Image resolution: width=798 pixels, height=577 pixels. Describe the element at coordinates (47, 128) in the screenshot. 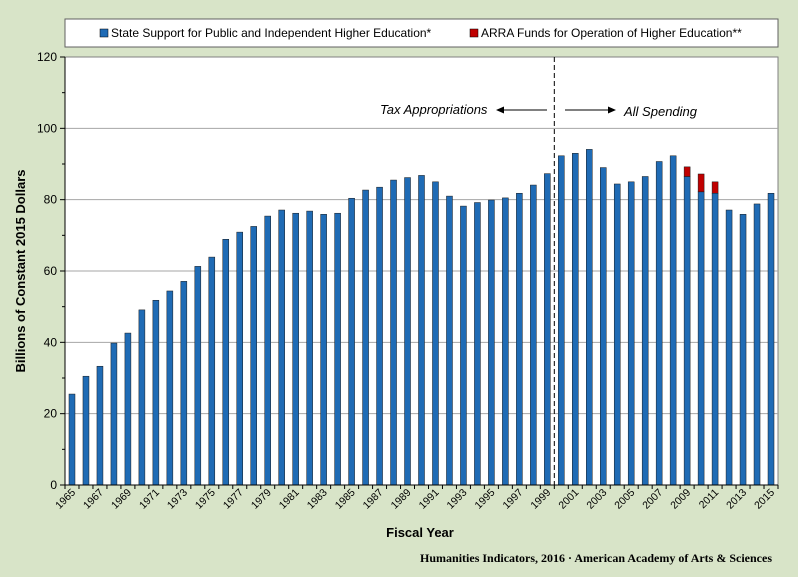

I see `y-tick-label-100: 100` at that location.